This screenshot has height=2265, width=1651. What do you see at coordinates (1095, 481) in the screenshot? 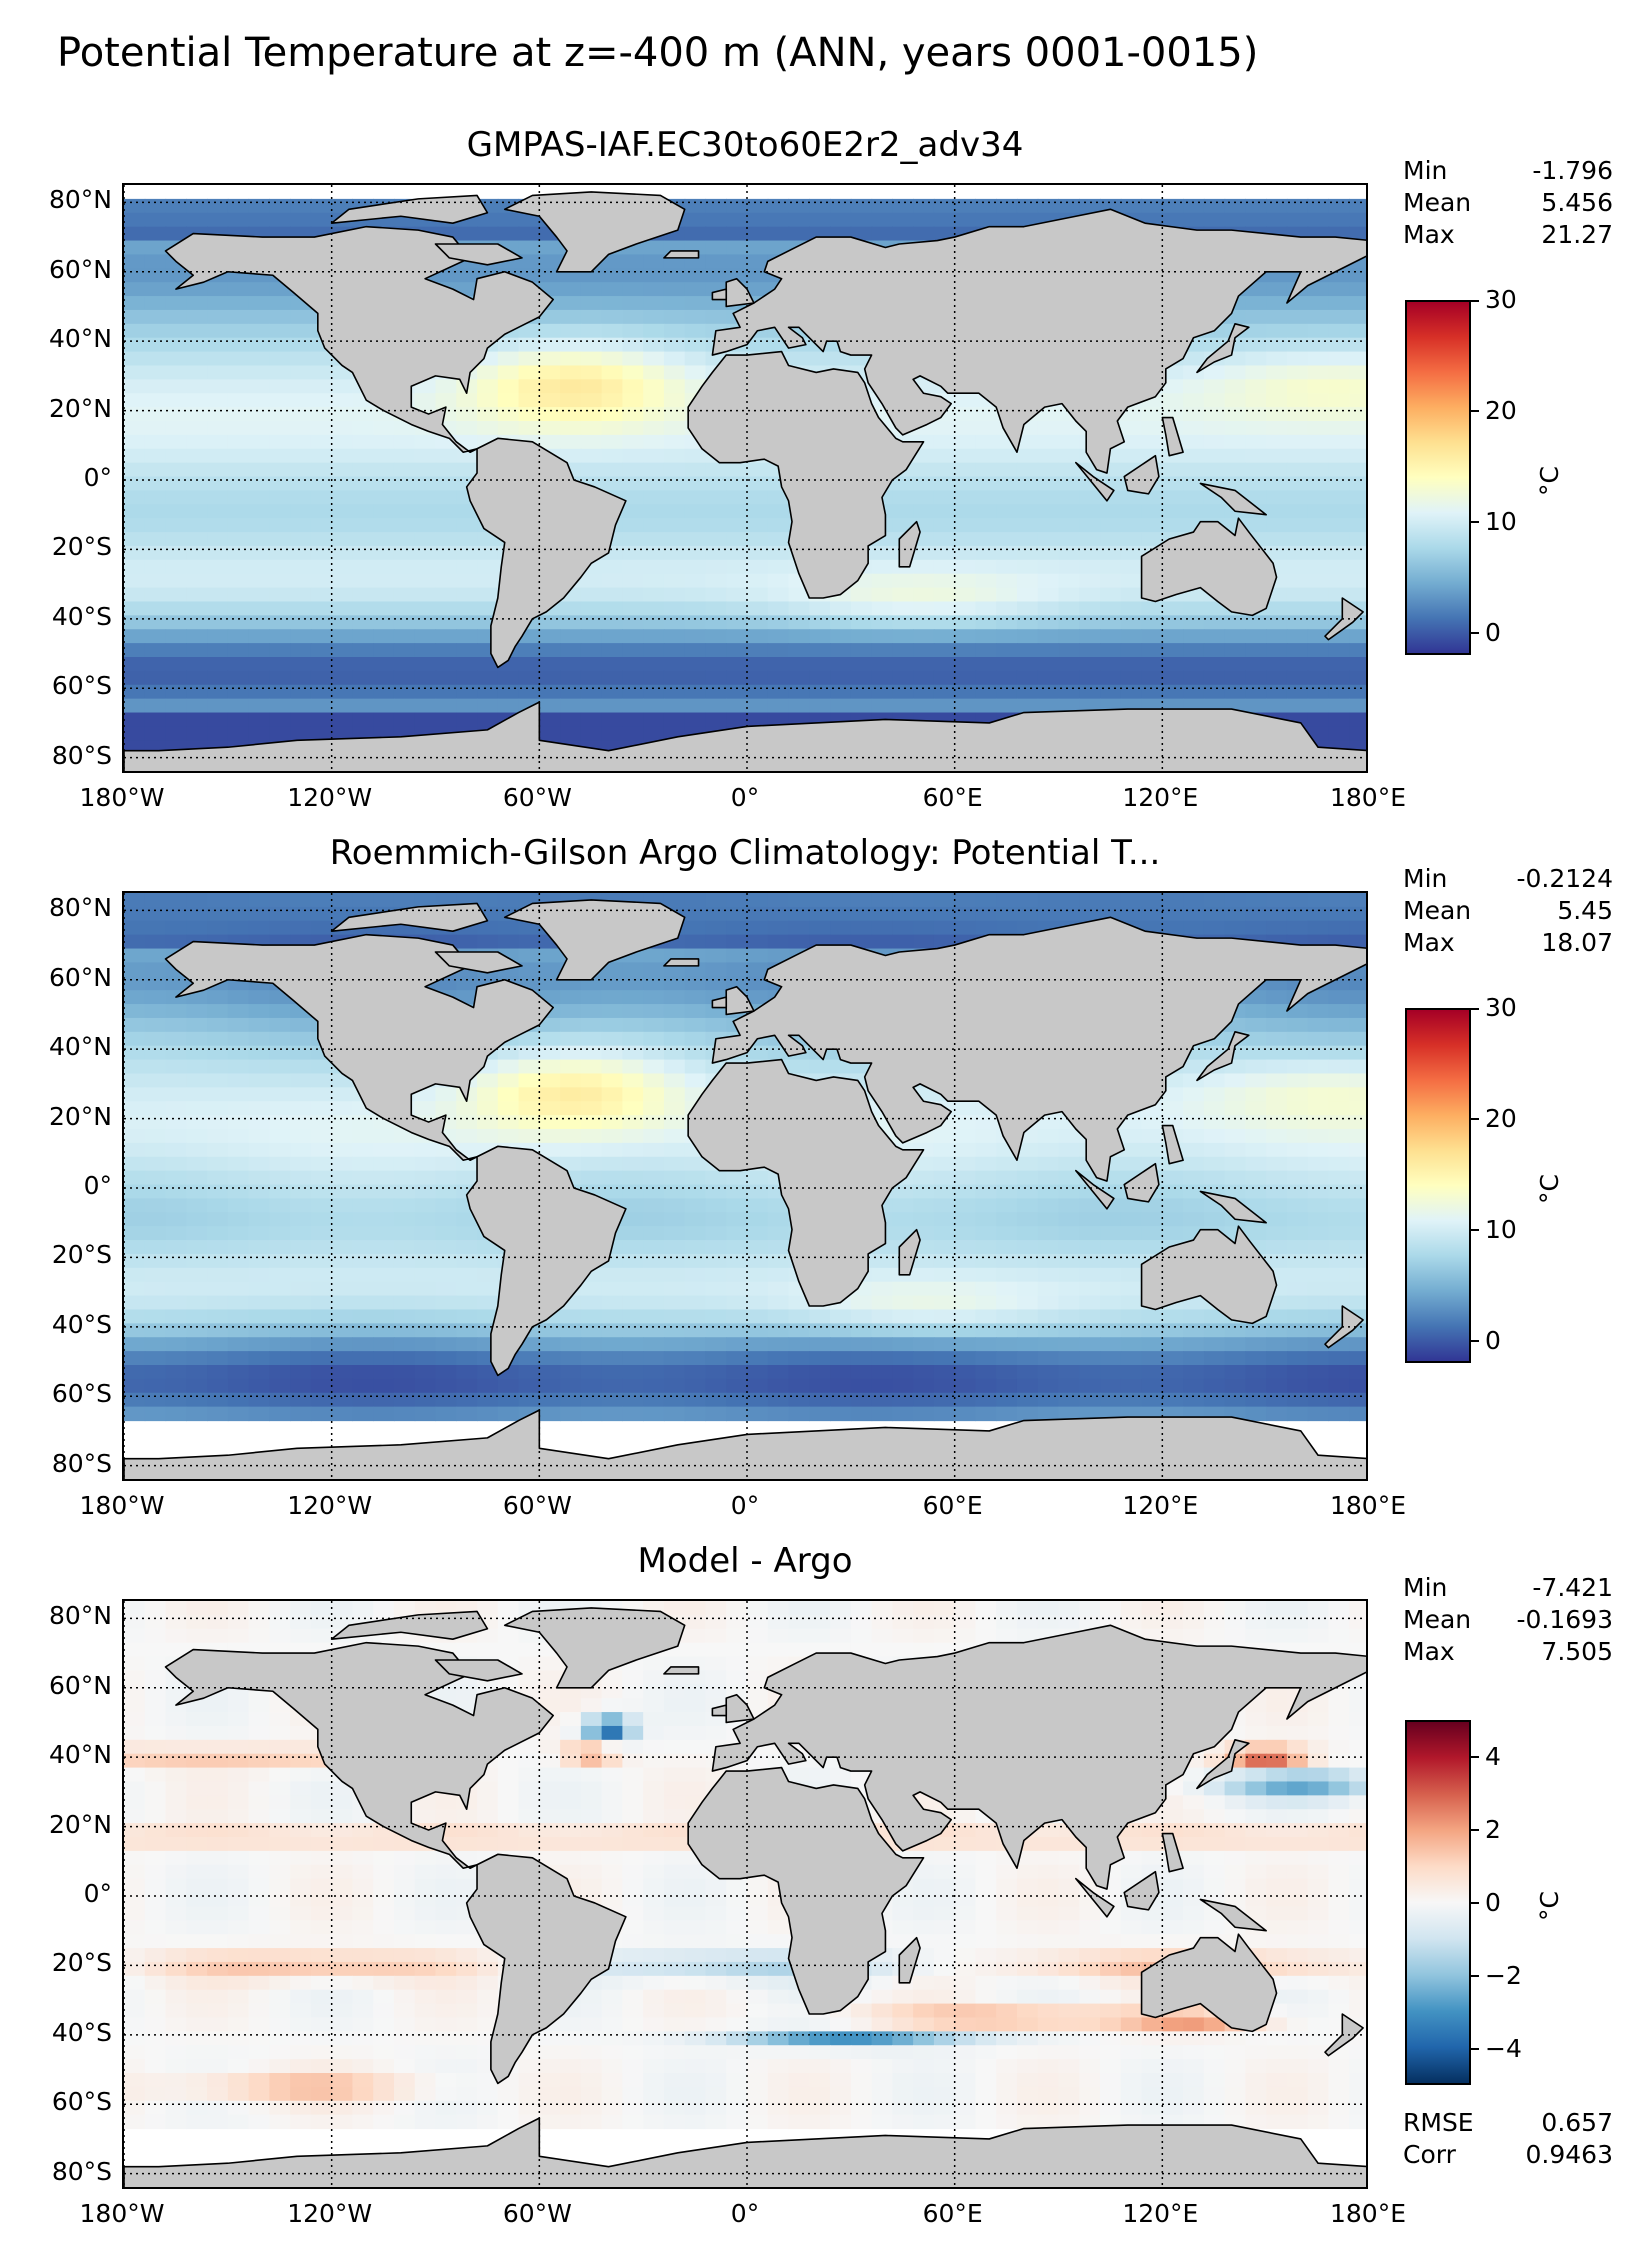
I see `landmass` at bounding box center [1095, 481].